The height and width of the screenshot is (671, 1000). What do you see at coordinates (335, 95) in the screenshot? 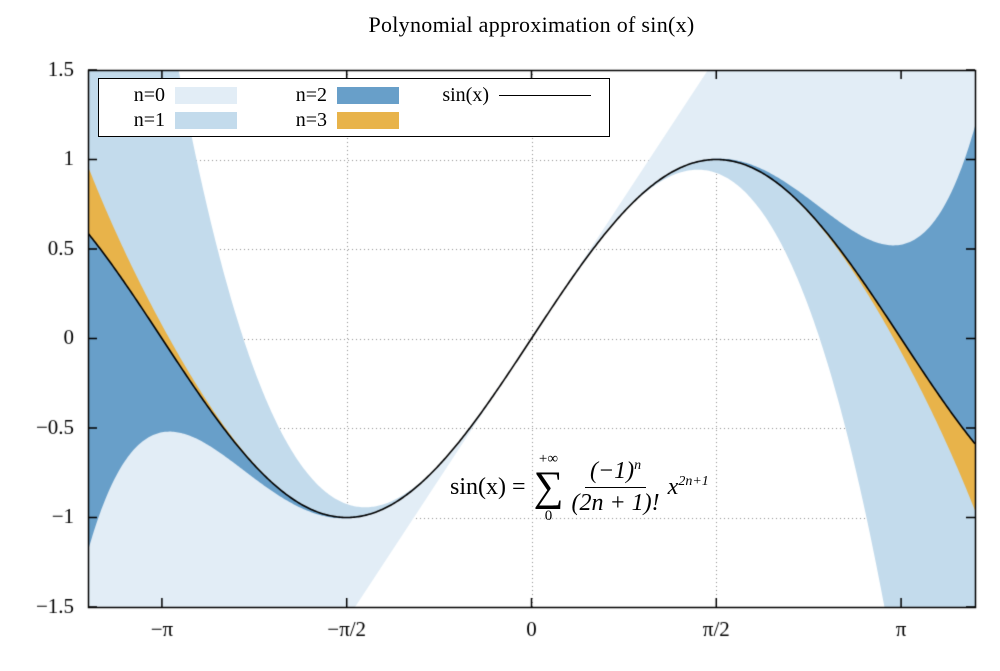
I see `legend-item-n2: n=2` at bounding box center [335, 95].